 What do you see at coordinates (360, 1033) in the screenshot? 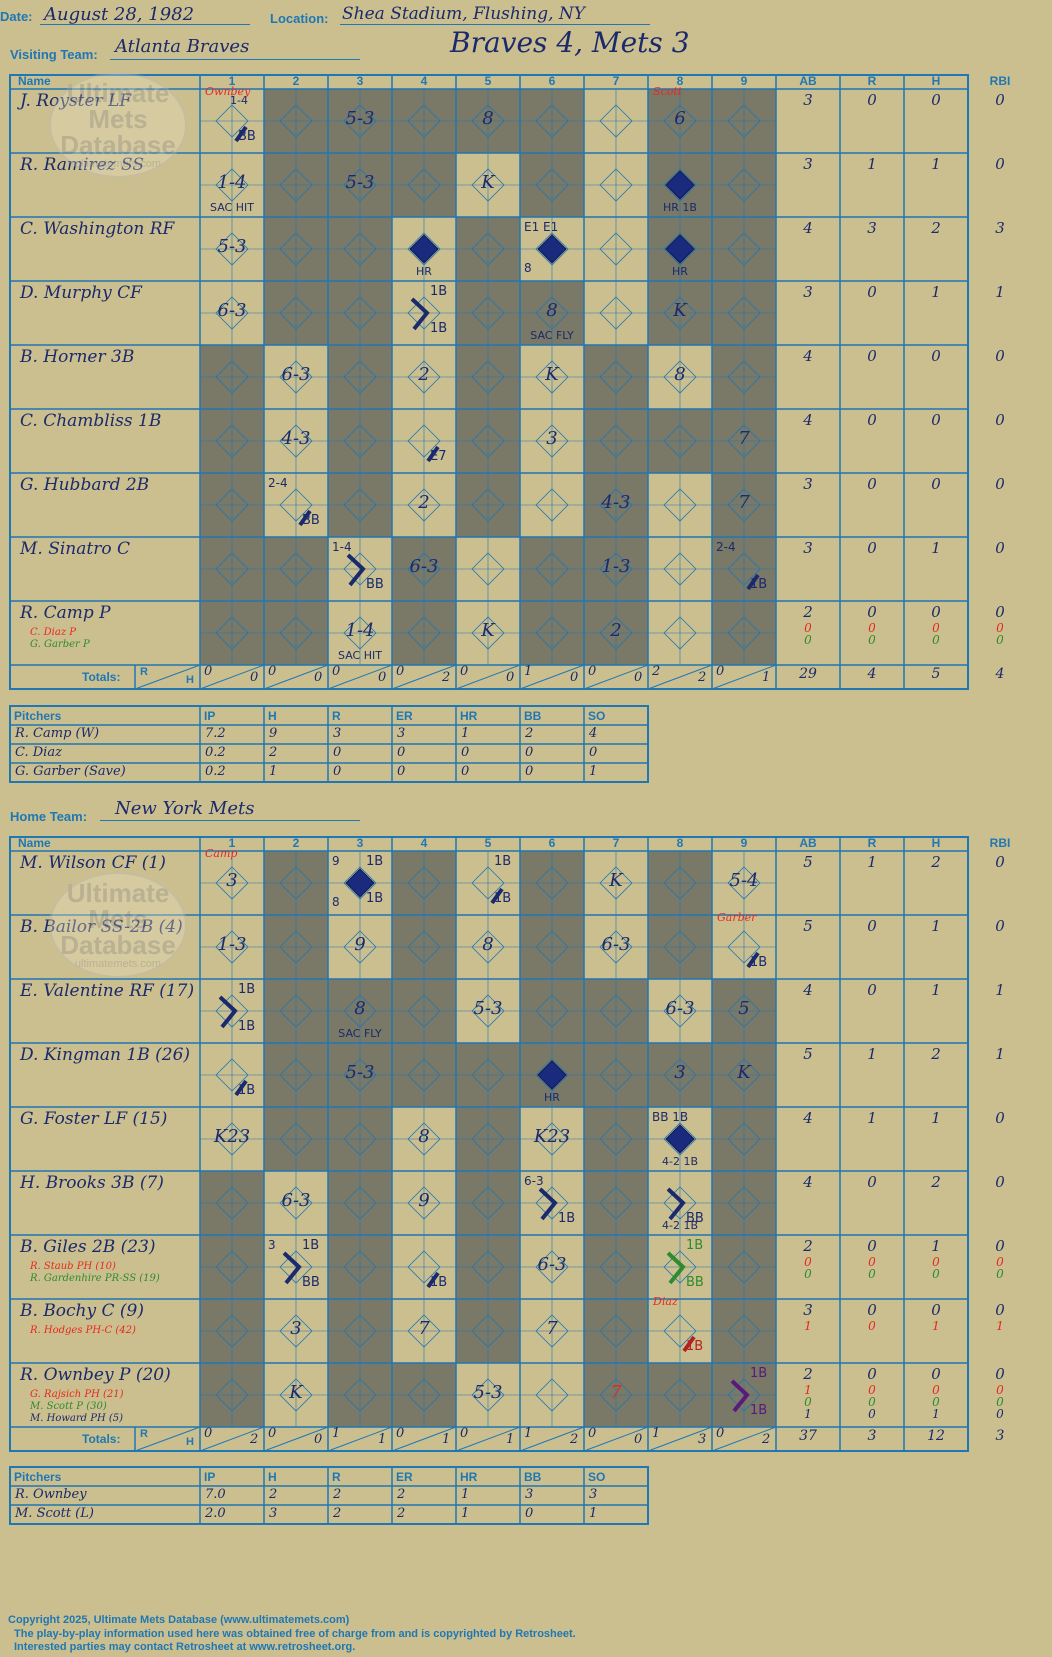
I see `home-play-bottom-note: SAC FLY` at bounding box center [360, 1033].